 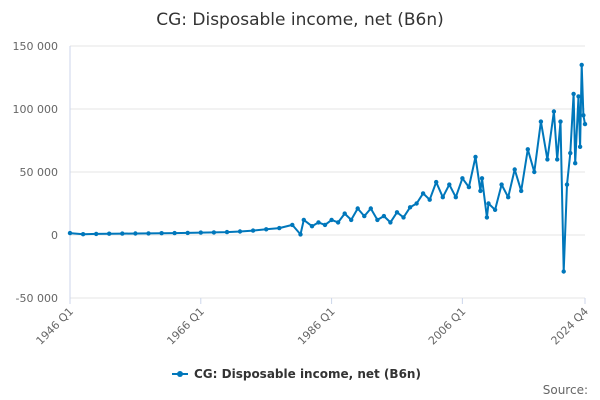 What do you see at coordinates (36, 109) in the screenshot?
I see `y-tick-label: 100 000` at bounding box center [36, 109].